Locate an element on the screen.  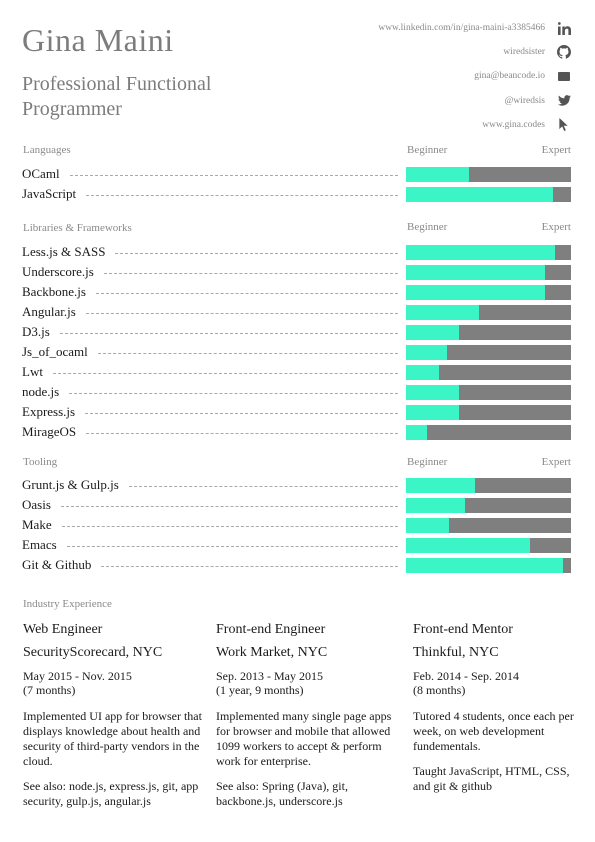
contact-website-text: www.gina.codes is located at coordinates (513, 124).